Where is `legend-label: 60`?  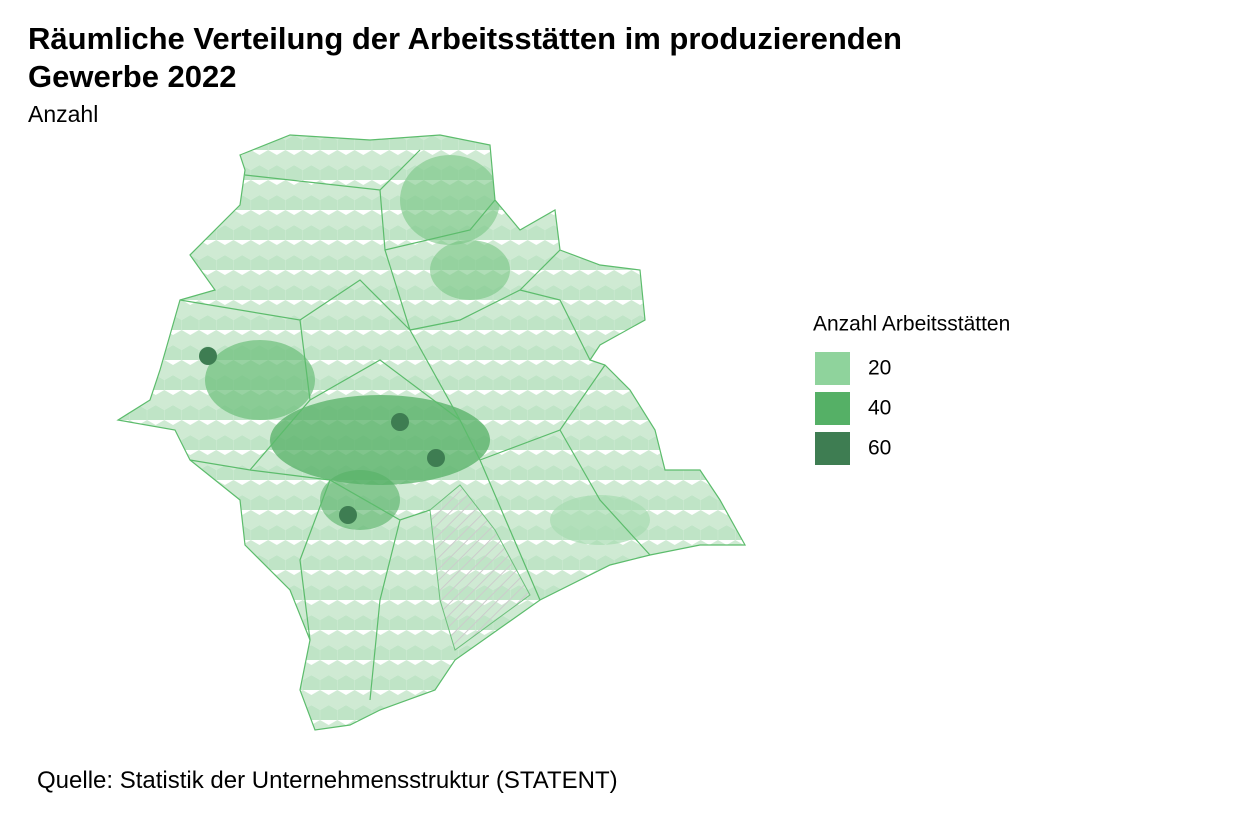 legend-label: 60 is located at coordinates (879, 448).